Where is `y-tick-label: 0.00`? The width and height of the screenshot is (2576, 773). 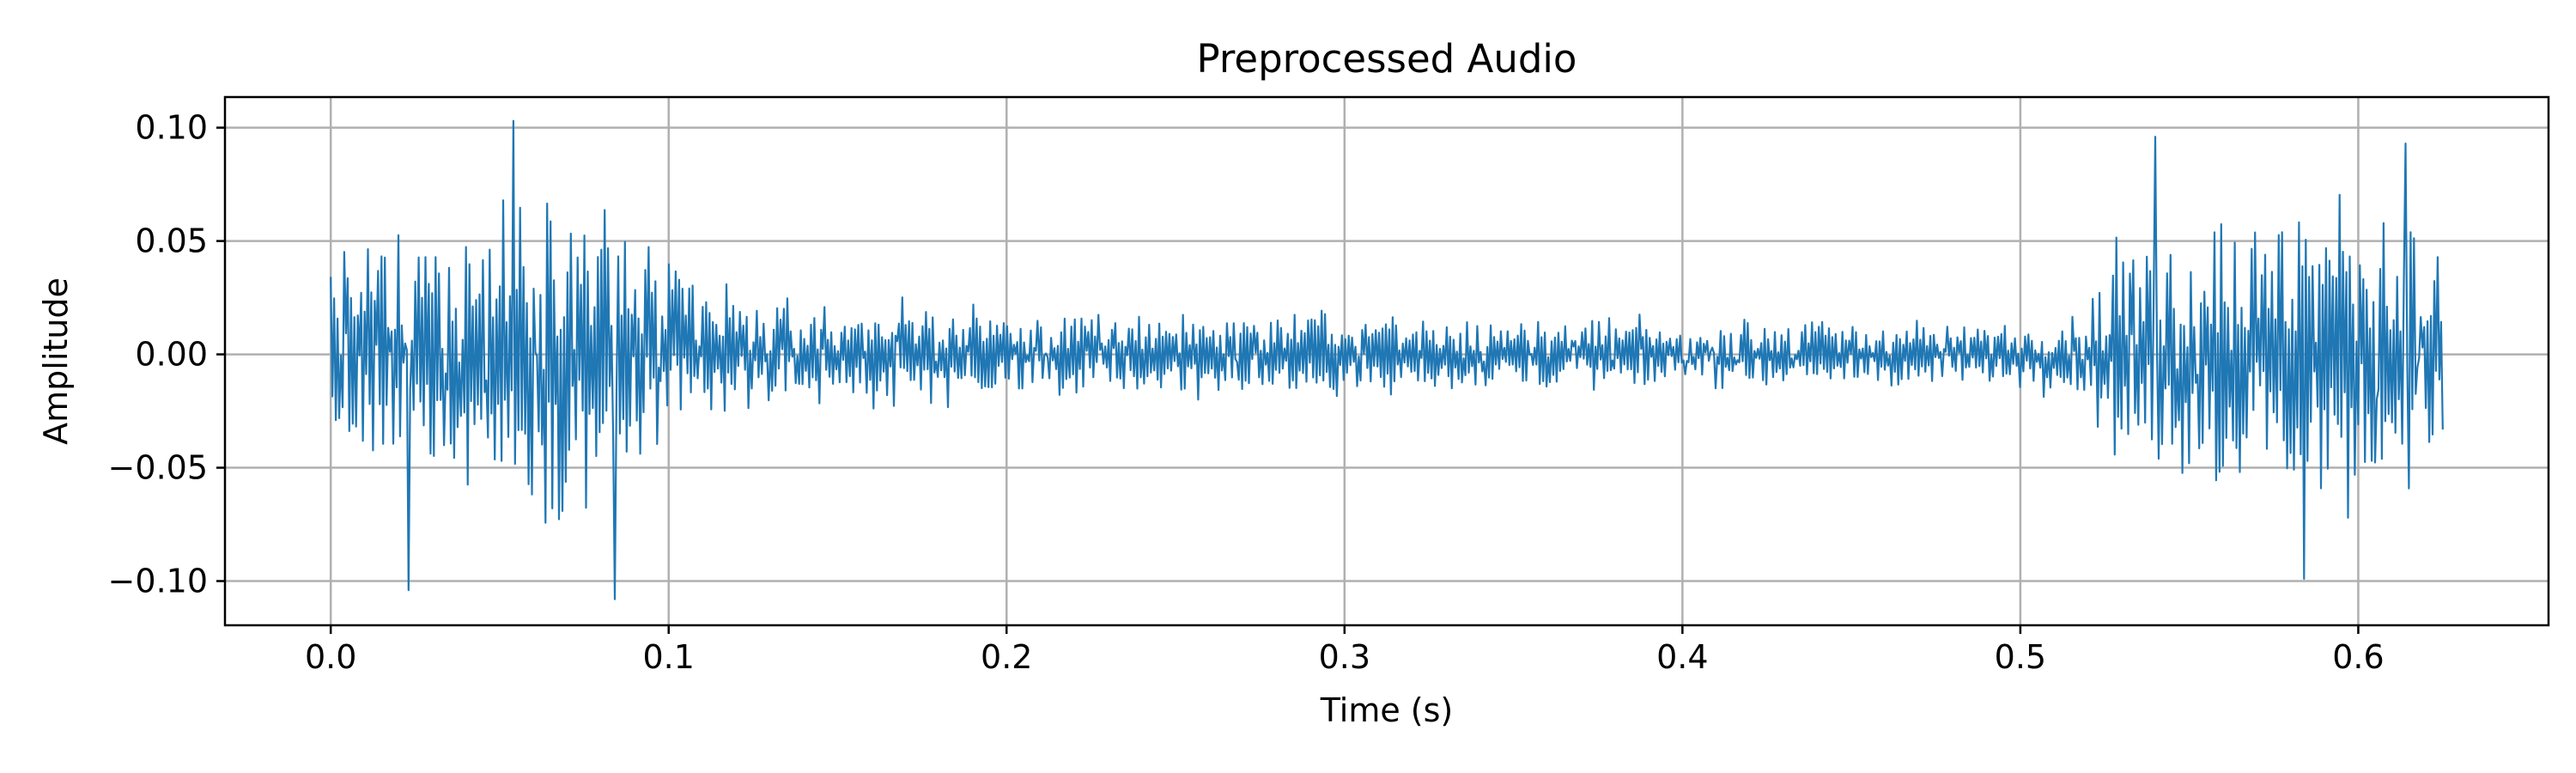
y-tick-label: 0.00 is located at coordinates (171, 355).